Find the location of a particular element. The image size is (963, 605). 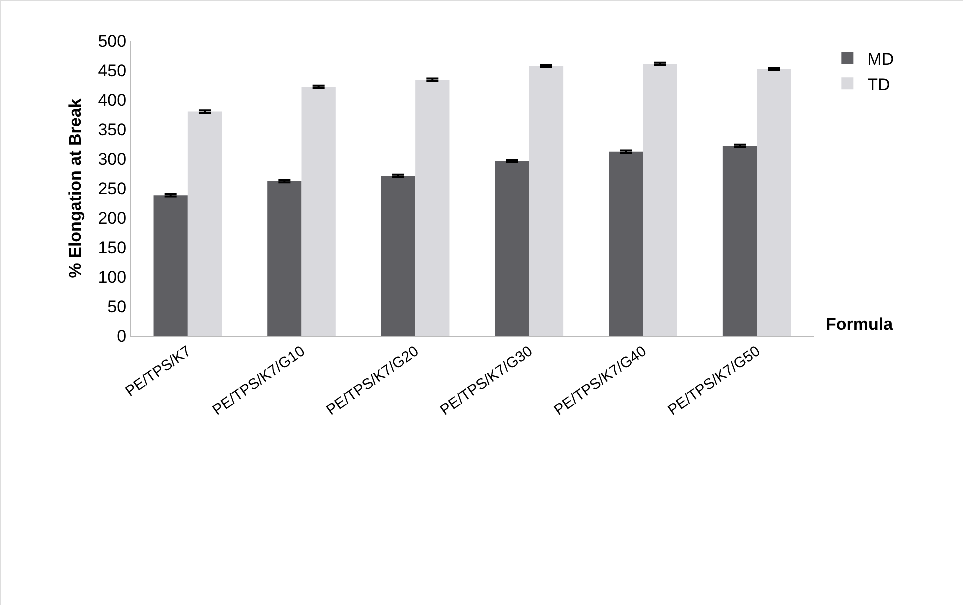

y-tick-label: 350 is located at coordinates (112, 130).